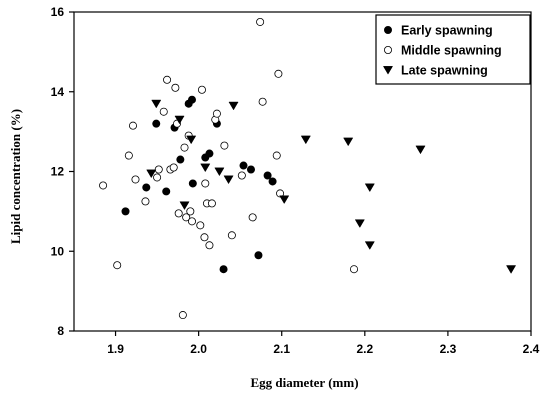 The width and height of the screenshot is (549, 393). Describe the element at coordinates (364, 349) in the screenshot. I see `x-tick-label: 2.2` at that location.